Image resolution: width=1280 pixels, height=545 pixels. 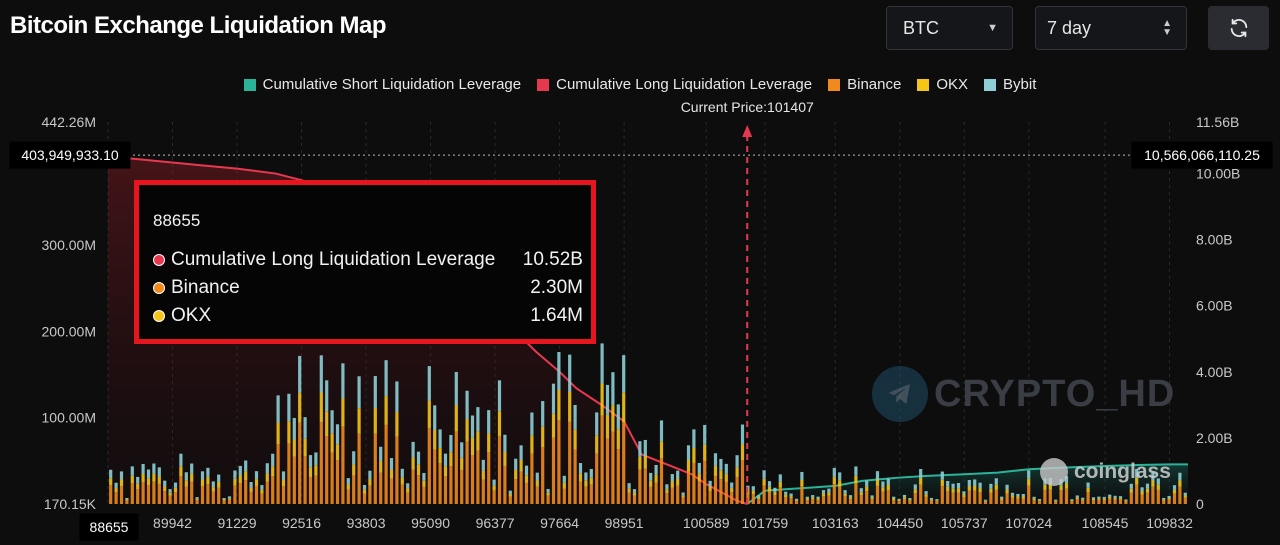 I want to click on refresh-button, so click(x=1238, y=28).